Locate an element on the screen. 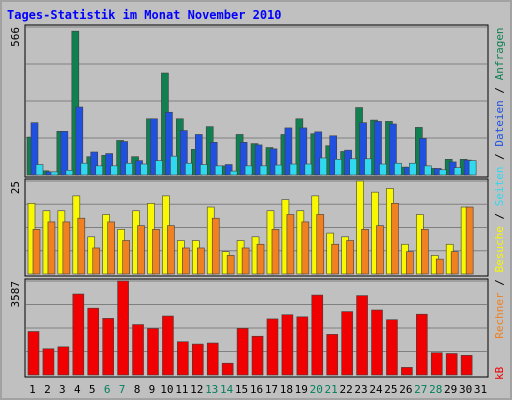 This screenshot has height=400, width=512. x-tick-label: 23 is located at coordinates (360, 389).